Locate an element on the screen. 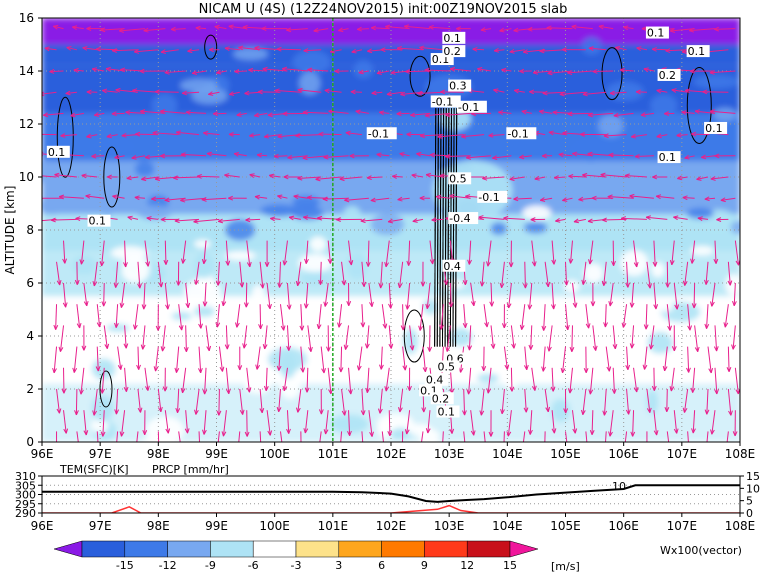 This screenshot has width=767, height=575. x-tick-label: 108E is located at coordinates (740, 454).